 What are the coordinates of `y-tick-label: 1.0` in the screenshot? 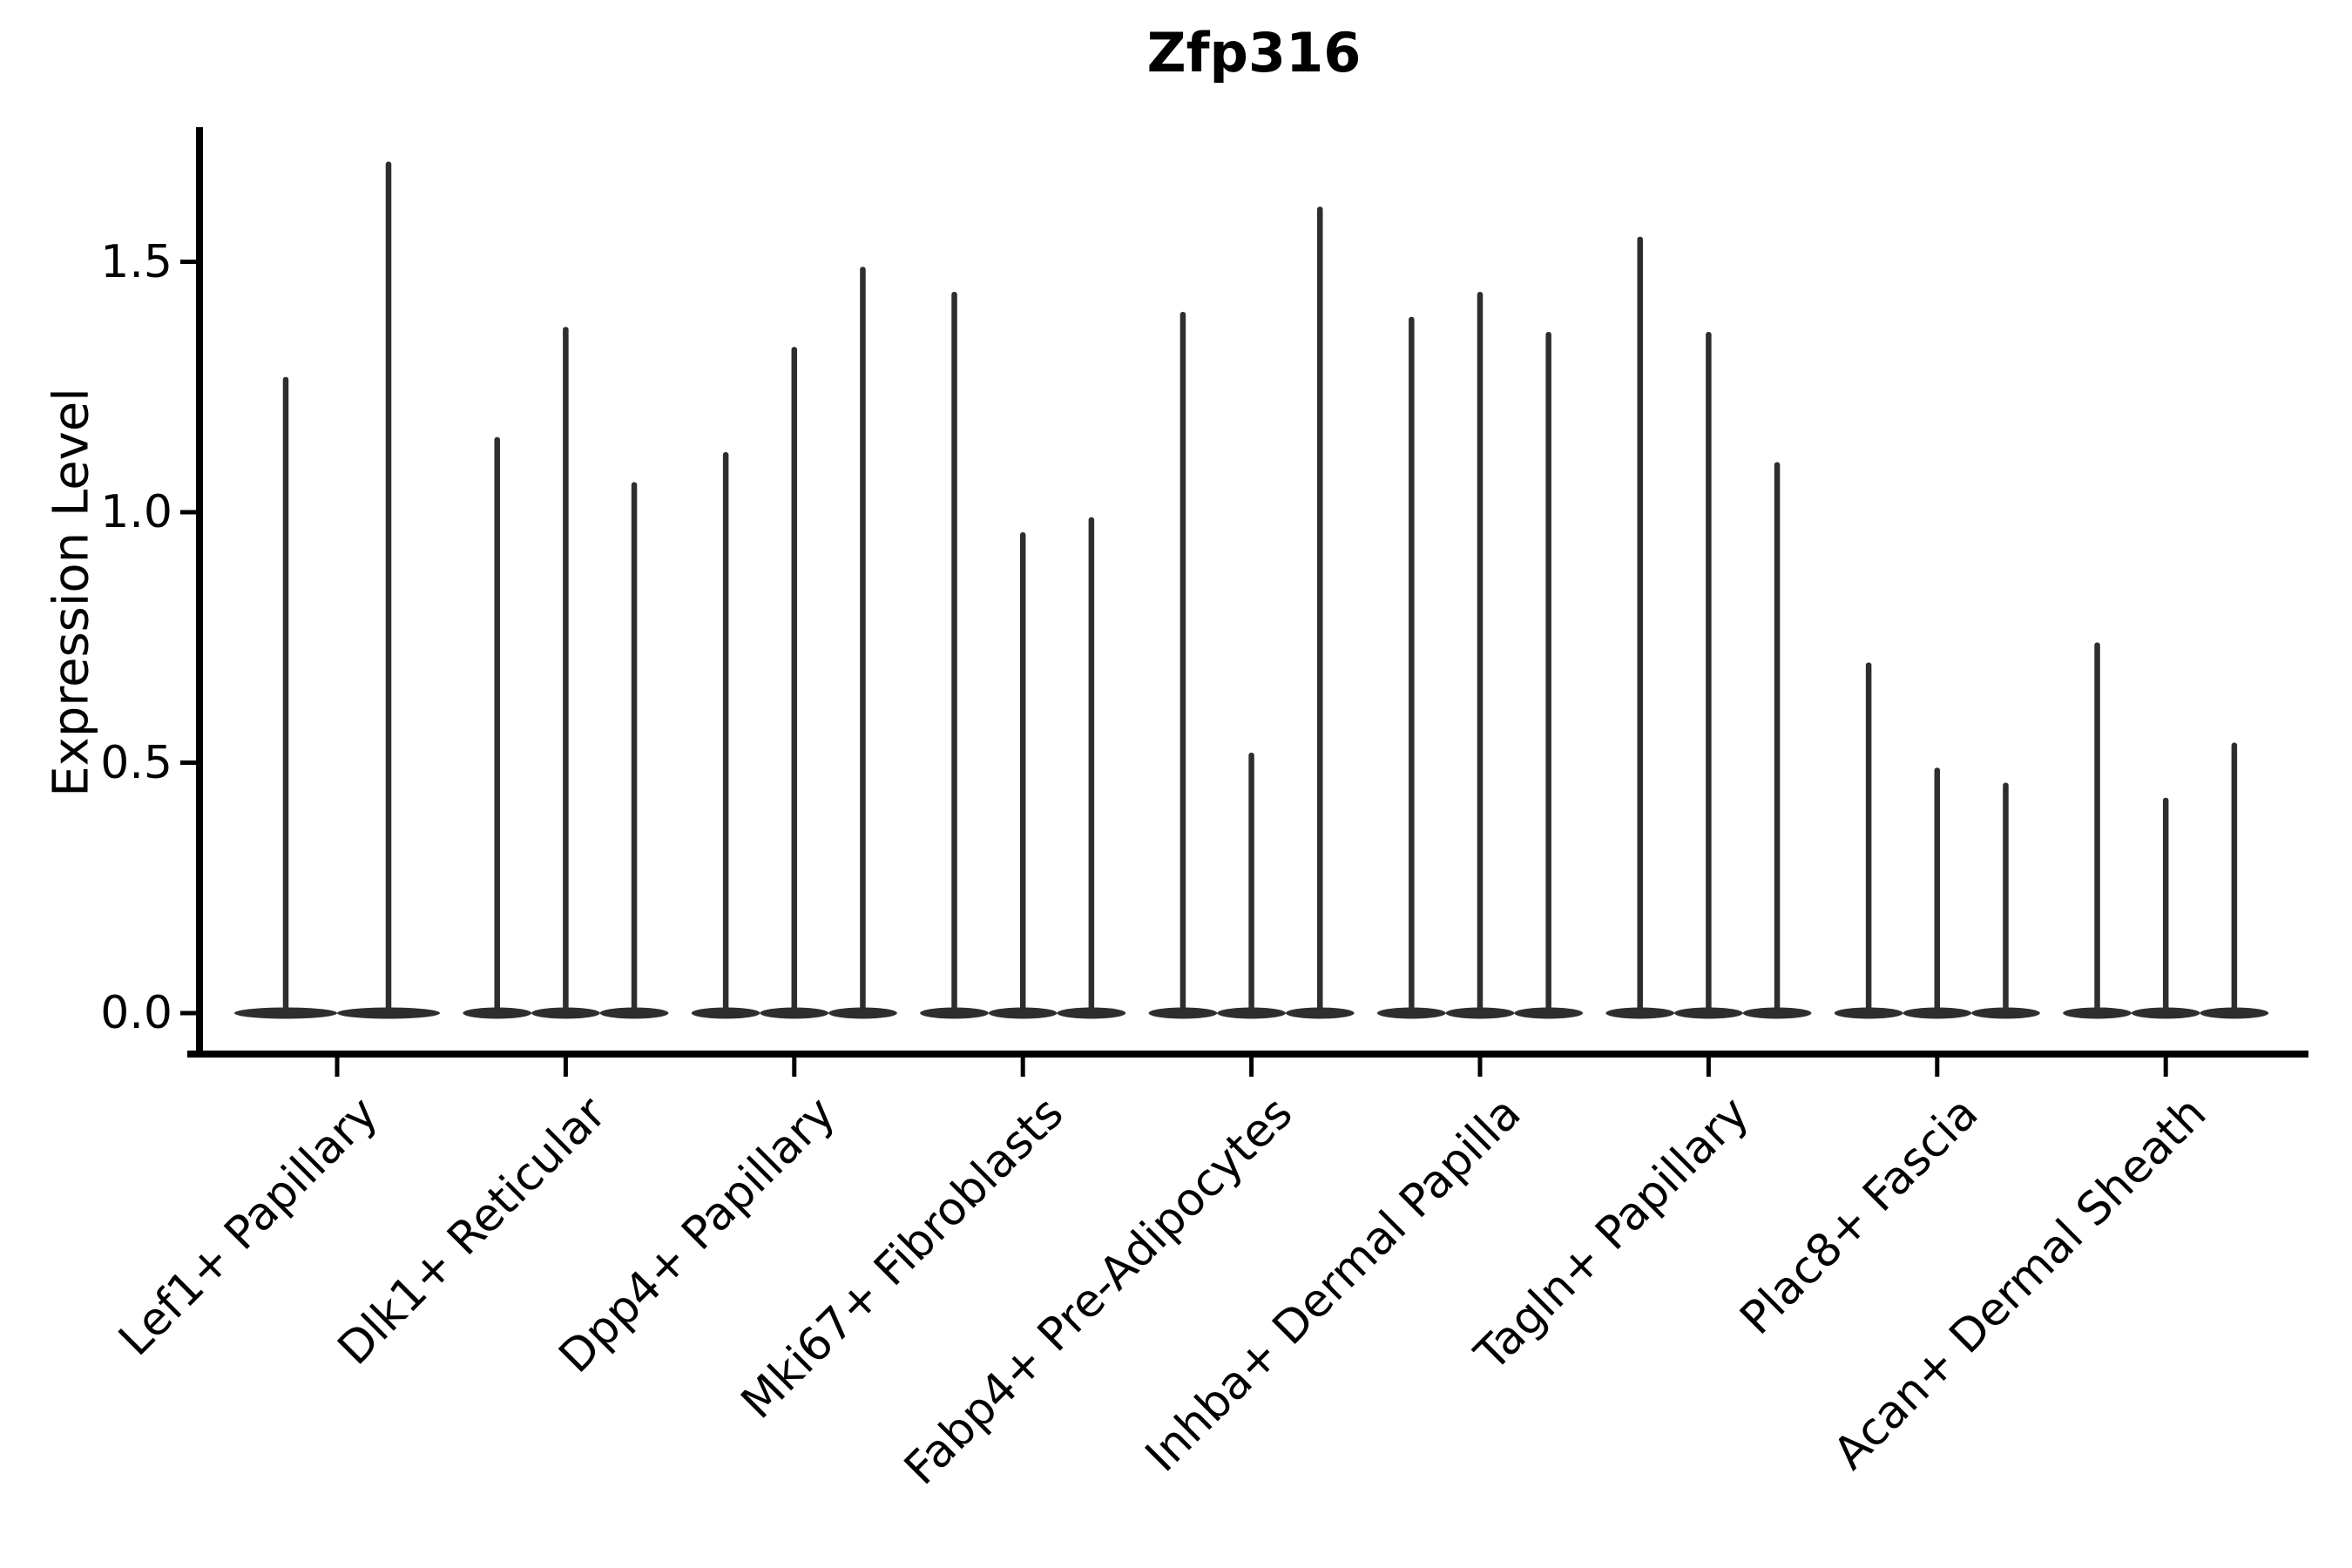 It's located at (136, 512).